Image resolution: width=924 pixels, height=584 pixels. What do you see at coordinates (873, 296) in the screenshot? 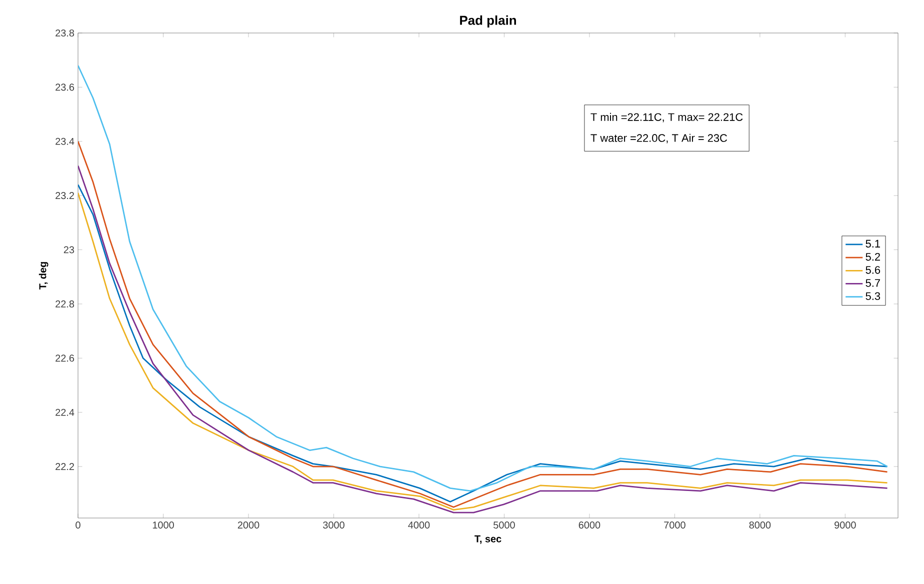
I see `legend-label: 5.3` at bounding box center [873, 296].